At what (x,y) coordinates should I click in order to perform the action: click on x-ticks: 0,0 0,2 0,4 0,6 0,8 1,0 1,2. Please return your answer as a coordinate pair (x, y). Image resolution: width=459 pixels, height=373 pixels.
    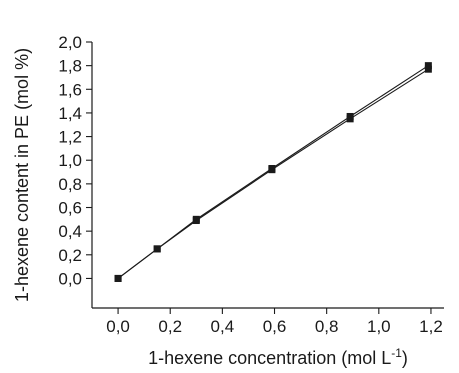
    Looking at the image, I should click on (274, 322).